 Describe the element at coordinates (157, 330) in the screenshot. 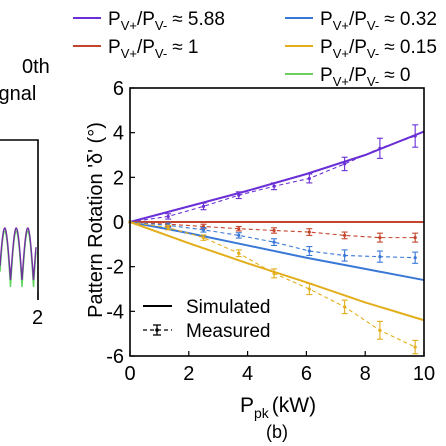

I see `measured-legend-marker` at that location.